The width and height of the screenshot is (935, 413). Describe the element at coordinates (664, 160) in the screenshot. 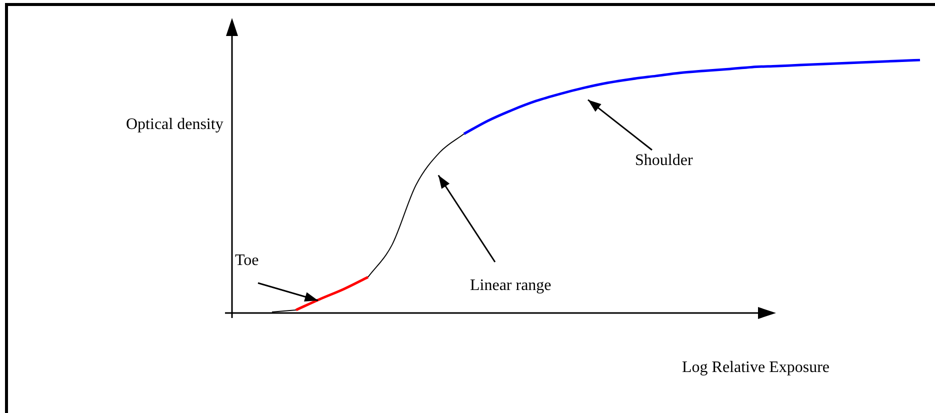

I see `annotation: Shoulder` at that location.